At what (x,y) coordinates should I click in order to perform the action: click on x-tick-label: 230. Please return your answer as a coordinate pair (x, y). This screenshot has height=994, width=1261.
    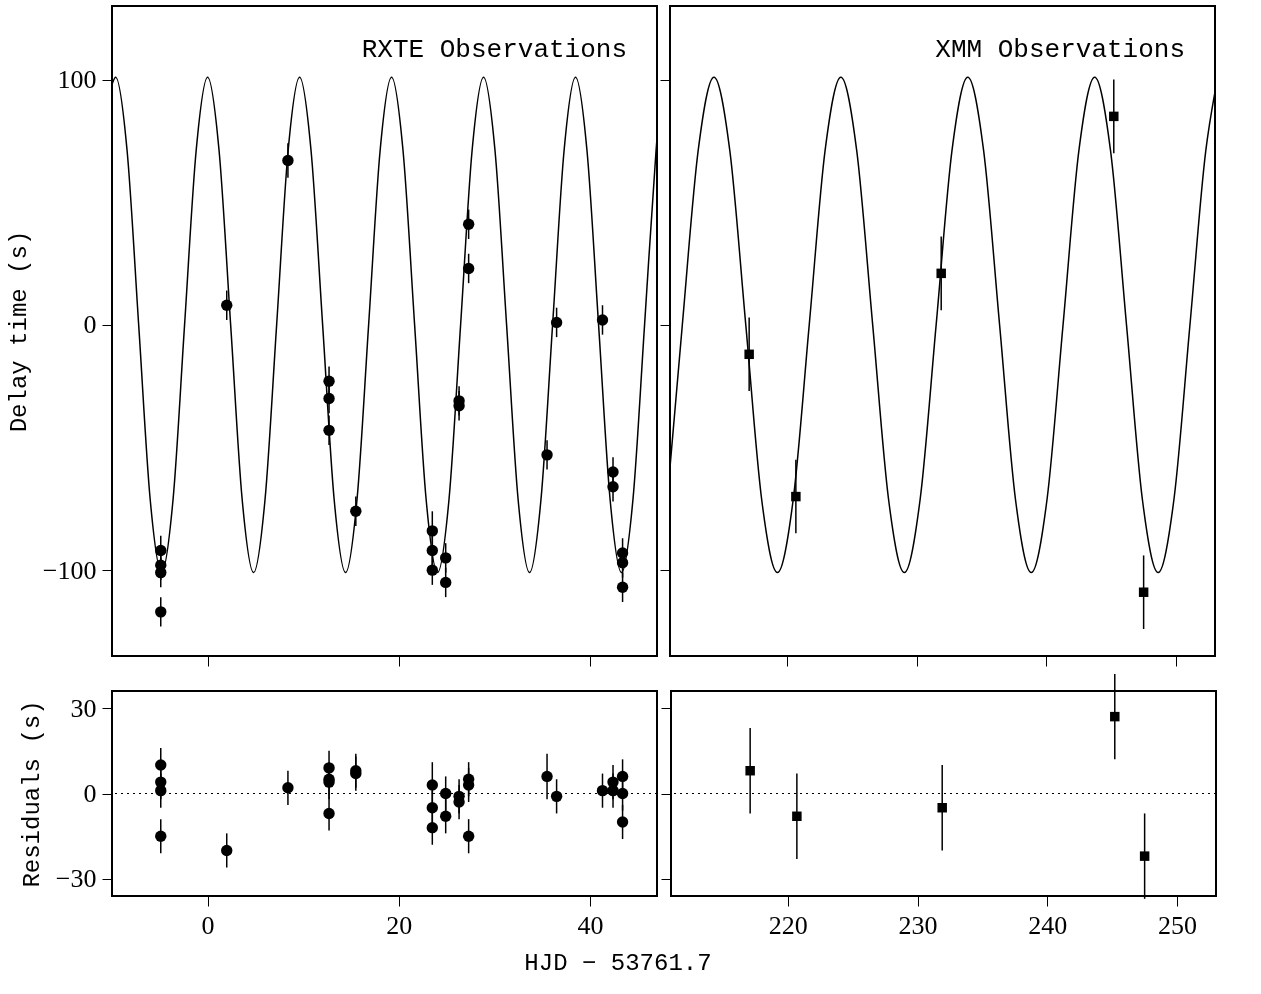
    Looking at the image, I should click on (918, 925).